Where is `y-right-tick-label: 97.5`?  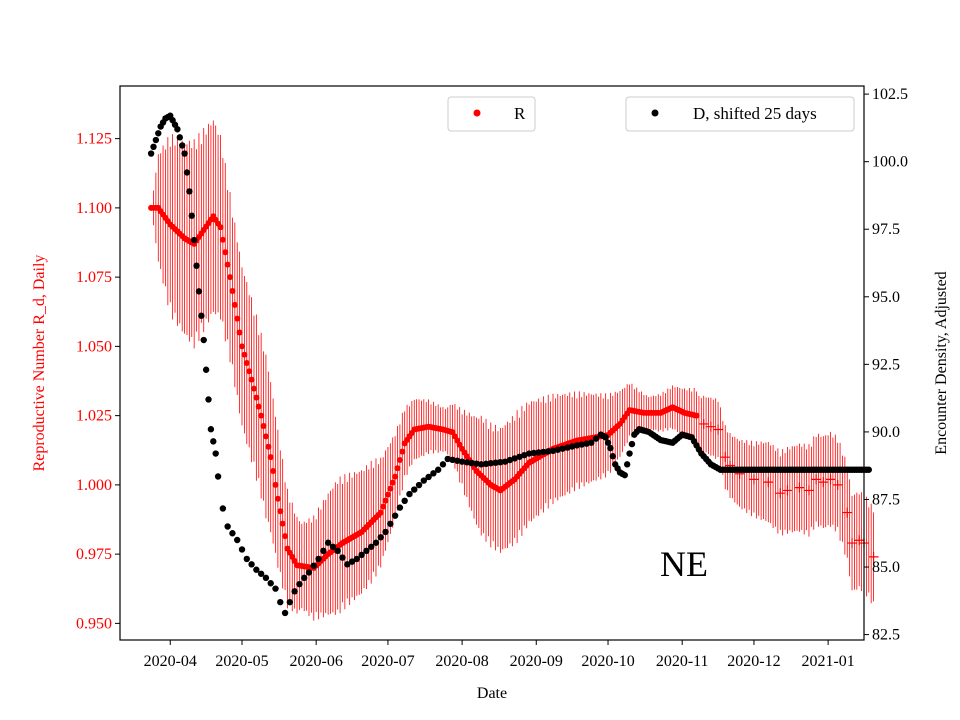
y-right-tick-label: 97.5 is located at coordinates (886, 229).